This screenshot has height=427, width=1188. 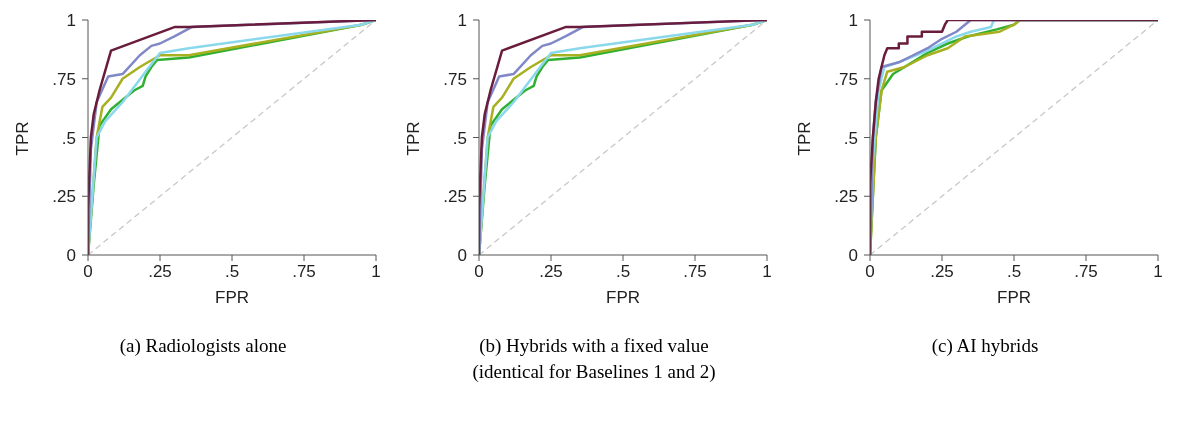 What do you see at coordinates (594, 346) in the screenshot?
I see `text: (b) Hybrids with a fixed value` at bounding box center [594, 346].